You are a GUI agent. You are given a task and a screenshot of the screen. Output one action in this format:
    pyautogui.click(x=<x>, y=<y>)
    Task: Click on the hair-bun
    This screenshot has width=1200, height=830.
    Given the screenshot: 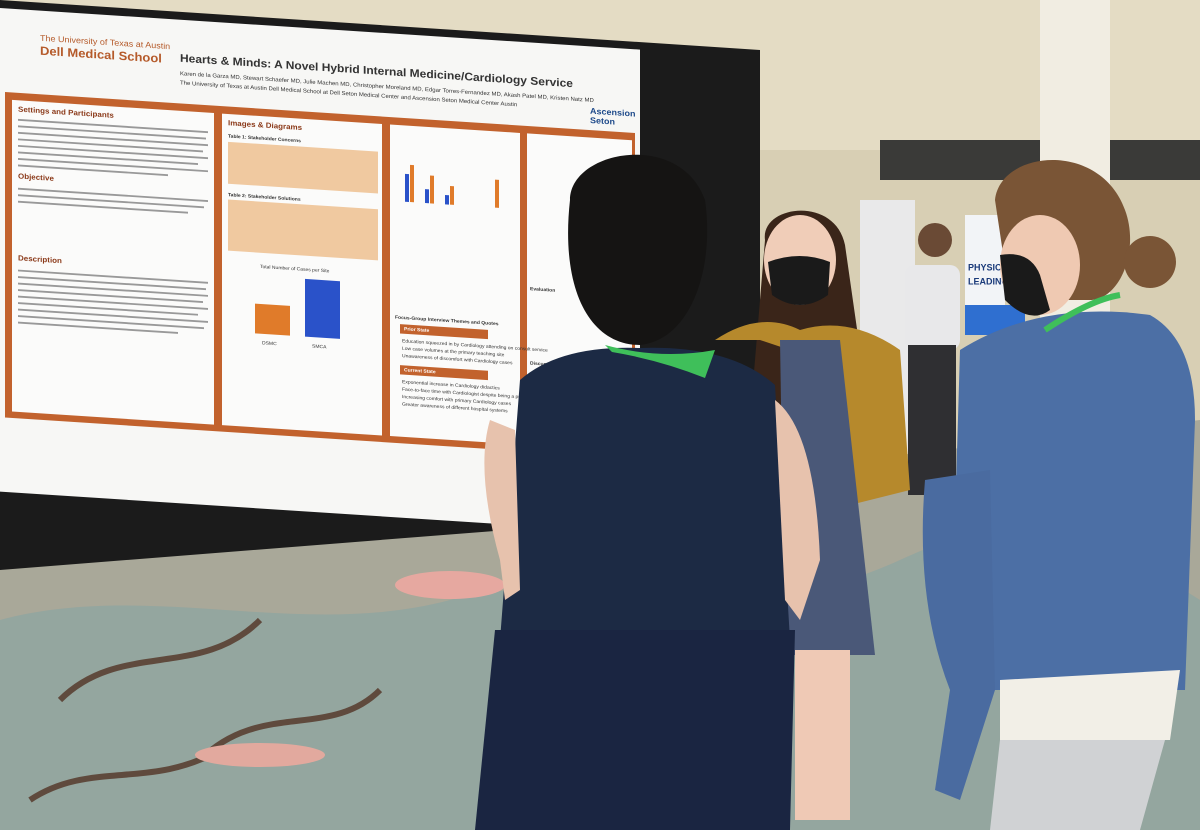 What is the action you would take?
    pyautogui.click(x=1150, y=262)
    